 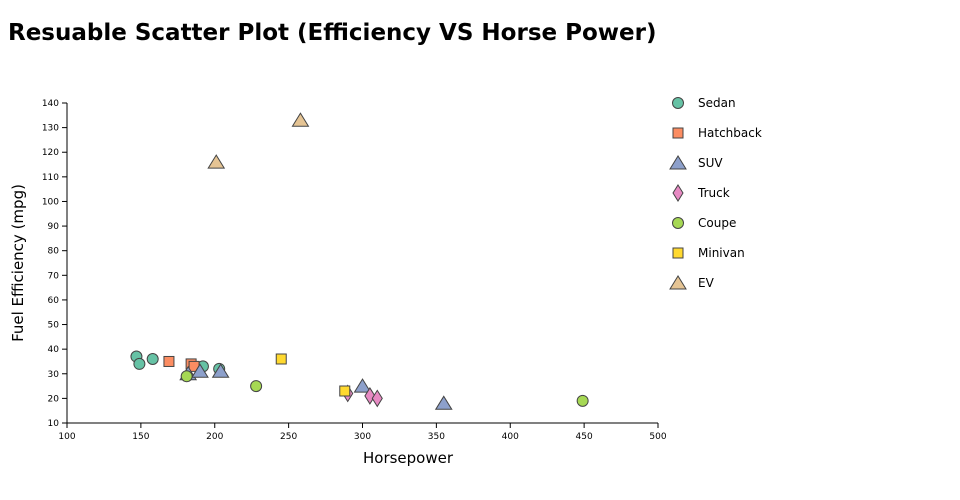 I want to click on legend-item-ev: EV, so click(x=692, y=282).